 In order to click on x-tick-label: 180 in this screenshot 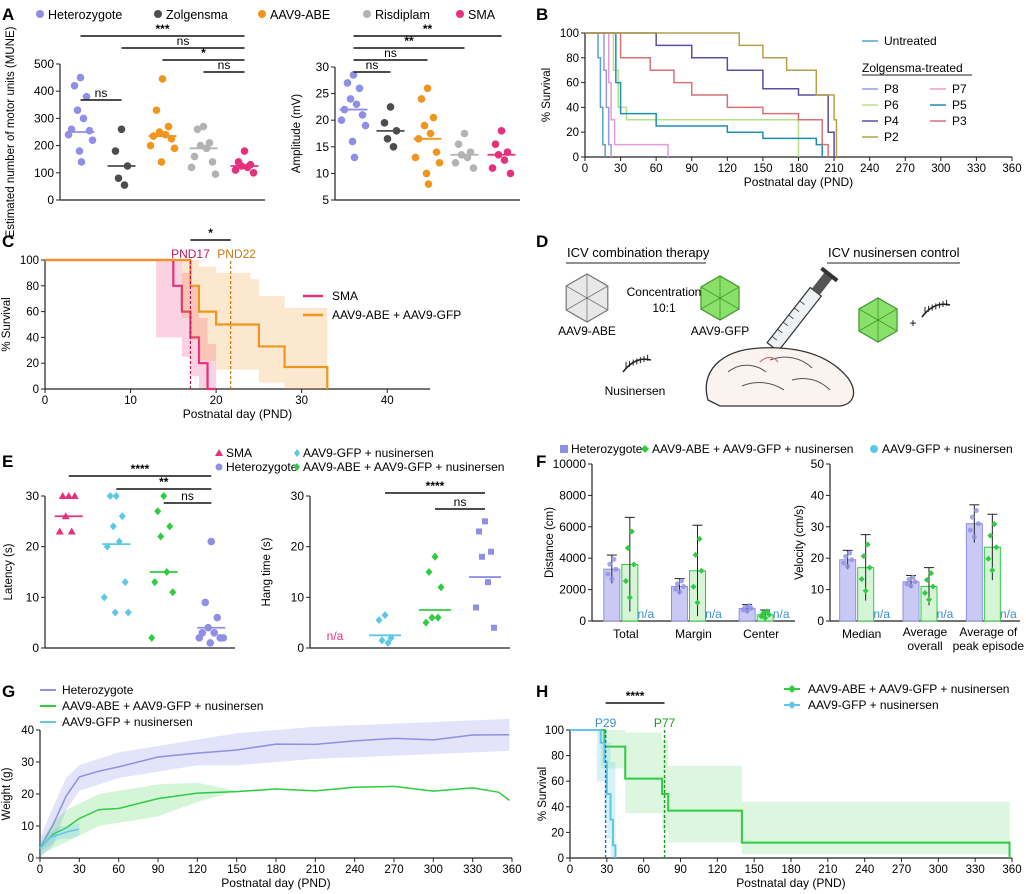, I will do `click(275, 870)`.